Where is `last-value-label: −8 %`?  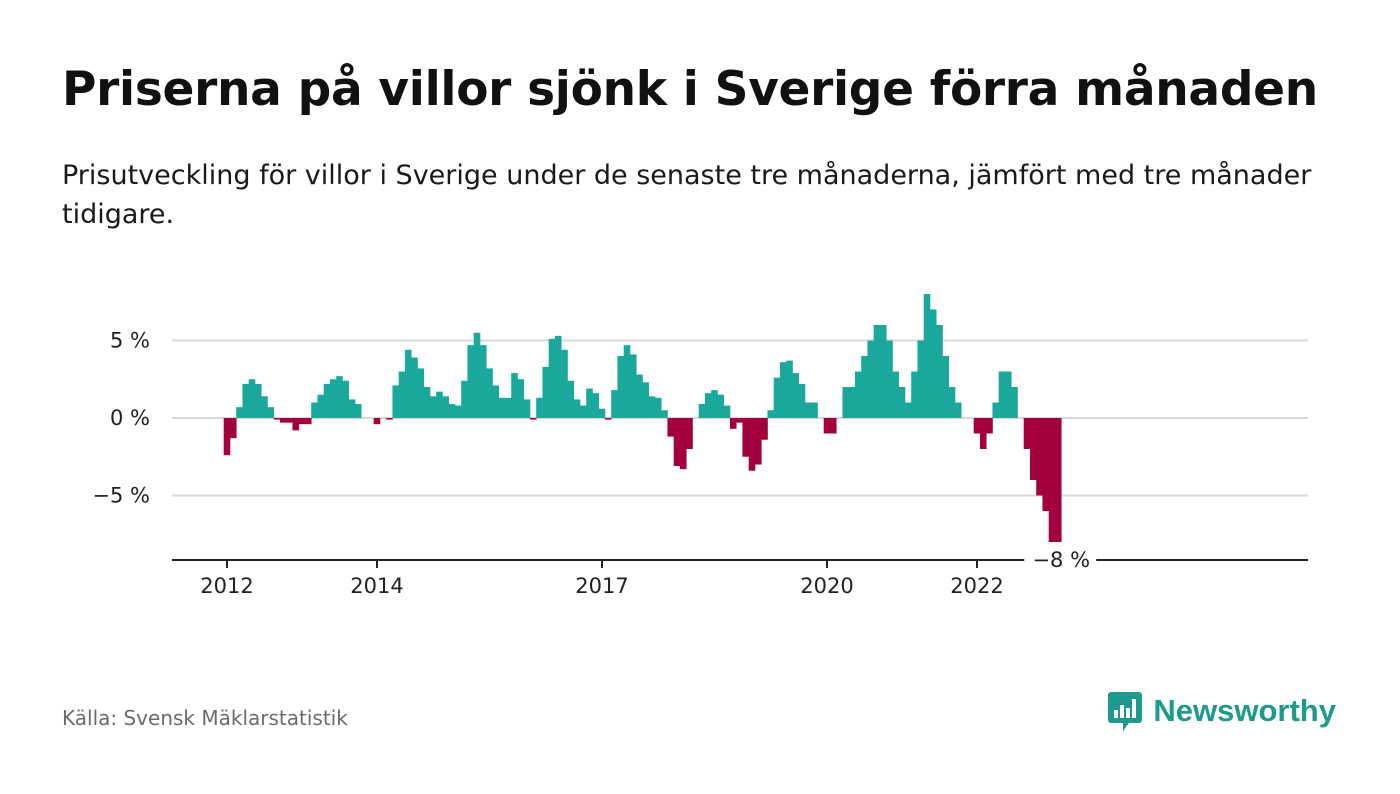 last-value-label: −8 % is located at coordinates (1061, 560).